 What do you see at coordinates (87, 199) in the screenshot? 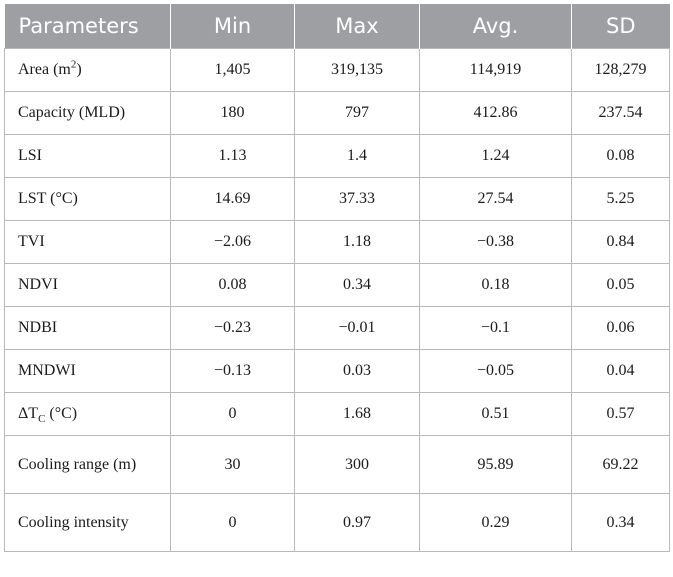
I see `param-cell: LST (°C)` at bounding box center [87, 199].